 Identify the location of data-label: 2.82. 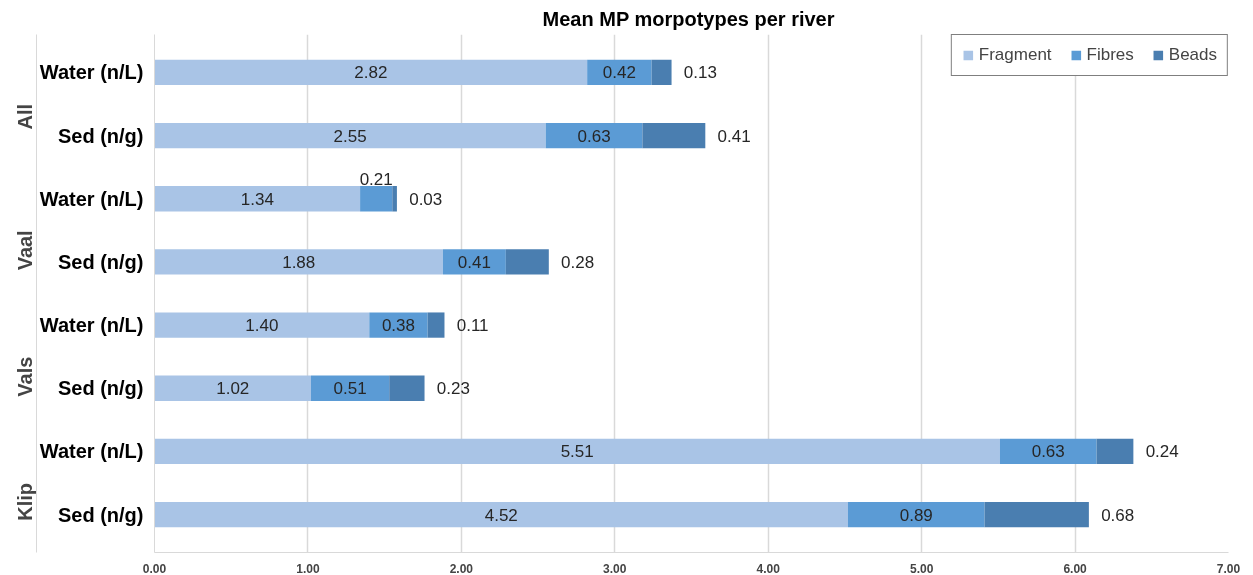
(371, 73).